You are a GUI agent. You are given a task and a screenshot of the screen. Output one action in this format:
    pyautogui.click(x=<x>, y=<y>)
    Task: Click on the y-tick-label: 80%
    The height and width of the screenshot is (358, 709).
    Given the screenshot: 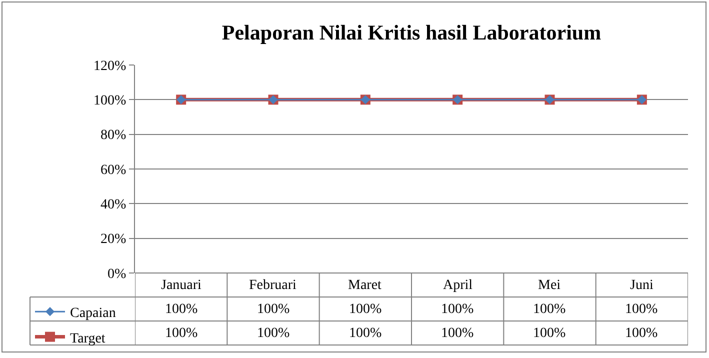 What is the action you would take?
    pyautogui.click(x=113, y=136)
    